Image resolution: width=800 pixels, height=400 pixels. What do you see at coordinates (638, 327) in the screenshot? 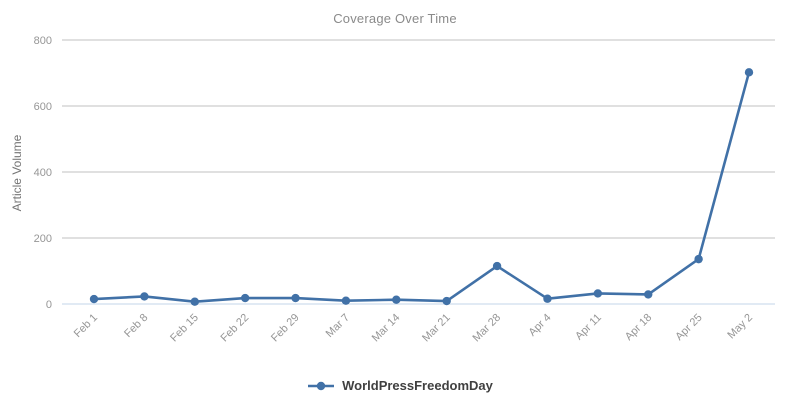
I see `x-tick-label: Apr 18` at bounding box center [638, 327].